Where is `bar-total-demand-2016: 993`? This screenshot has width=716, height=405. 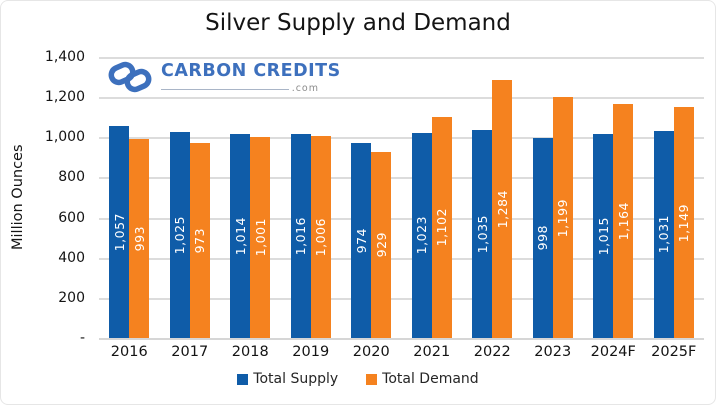
bar-total-demand-2016: 993 is located at coordinates (139, 238).